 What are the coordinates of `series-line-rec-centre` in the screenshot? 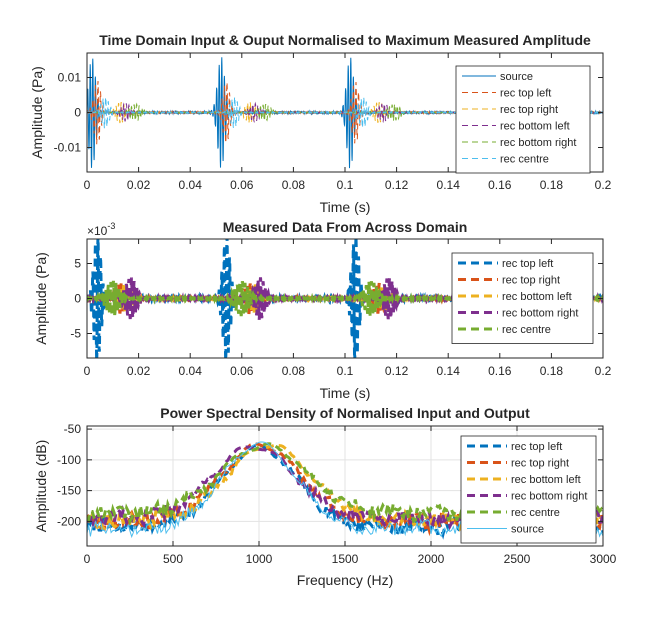 It's located at (345, 112).